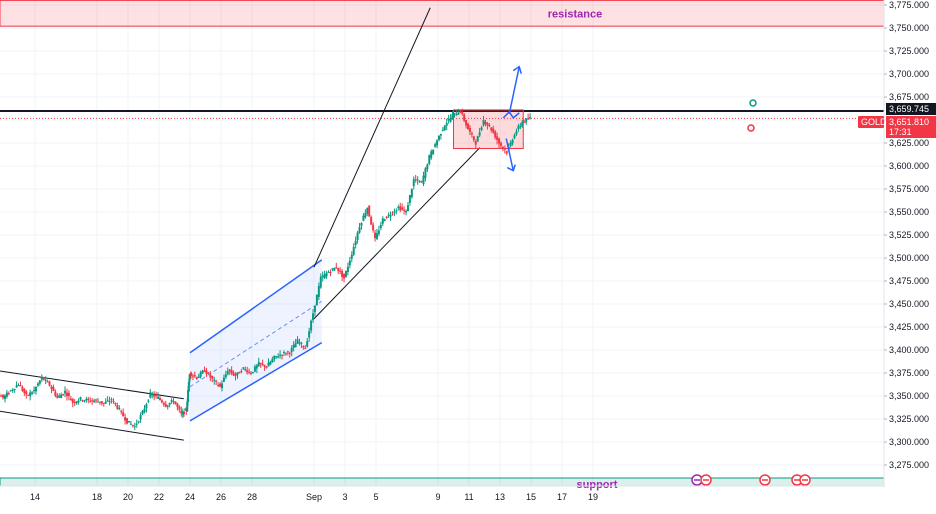 The image size is (936, 514). I want to click on time-tick-label: 18, so click(97, 497).